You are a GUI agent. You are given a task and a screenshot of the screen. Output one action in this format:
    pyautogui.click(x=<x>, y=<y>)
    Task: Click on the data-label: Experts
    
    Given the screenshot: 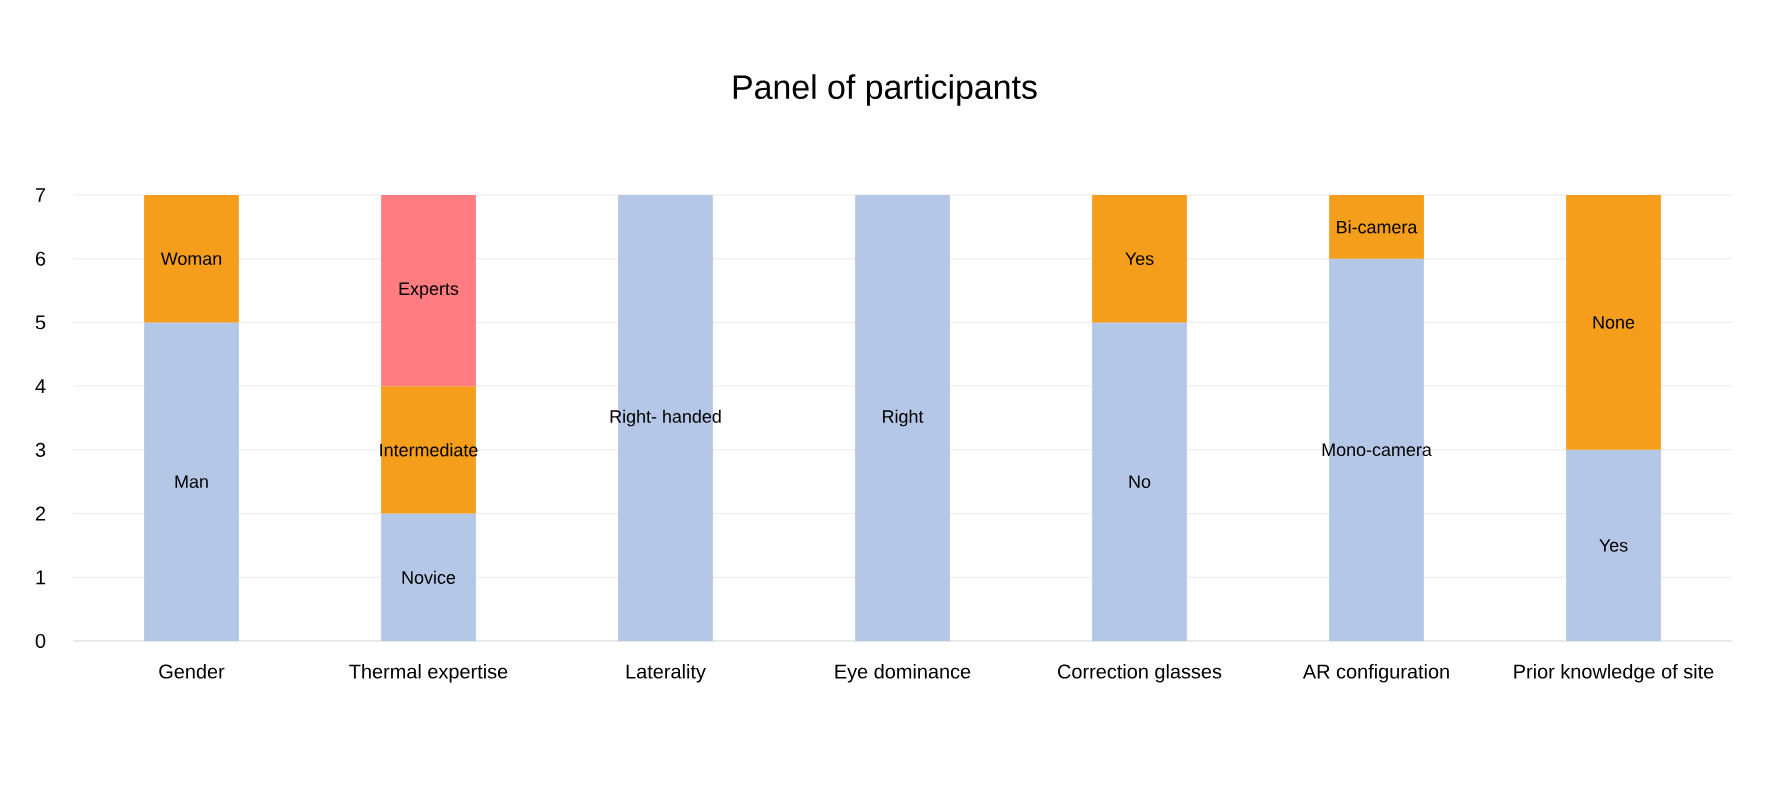 What is the action you would take?
    pyautogui.click(x=429, y=290)
    